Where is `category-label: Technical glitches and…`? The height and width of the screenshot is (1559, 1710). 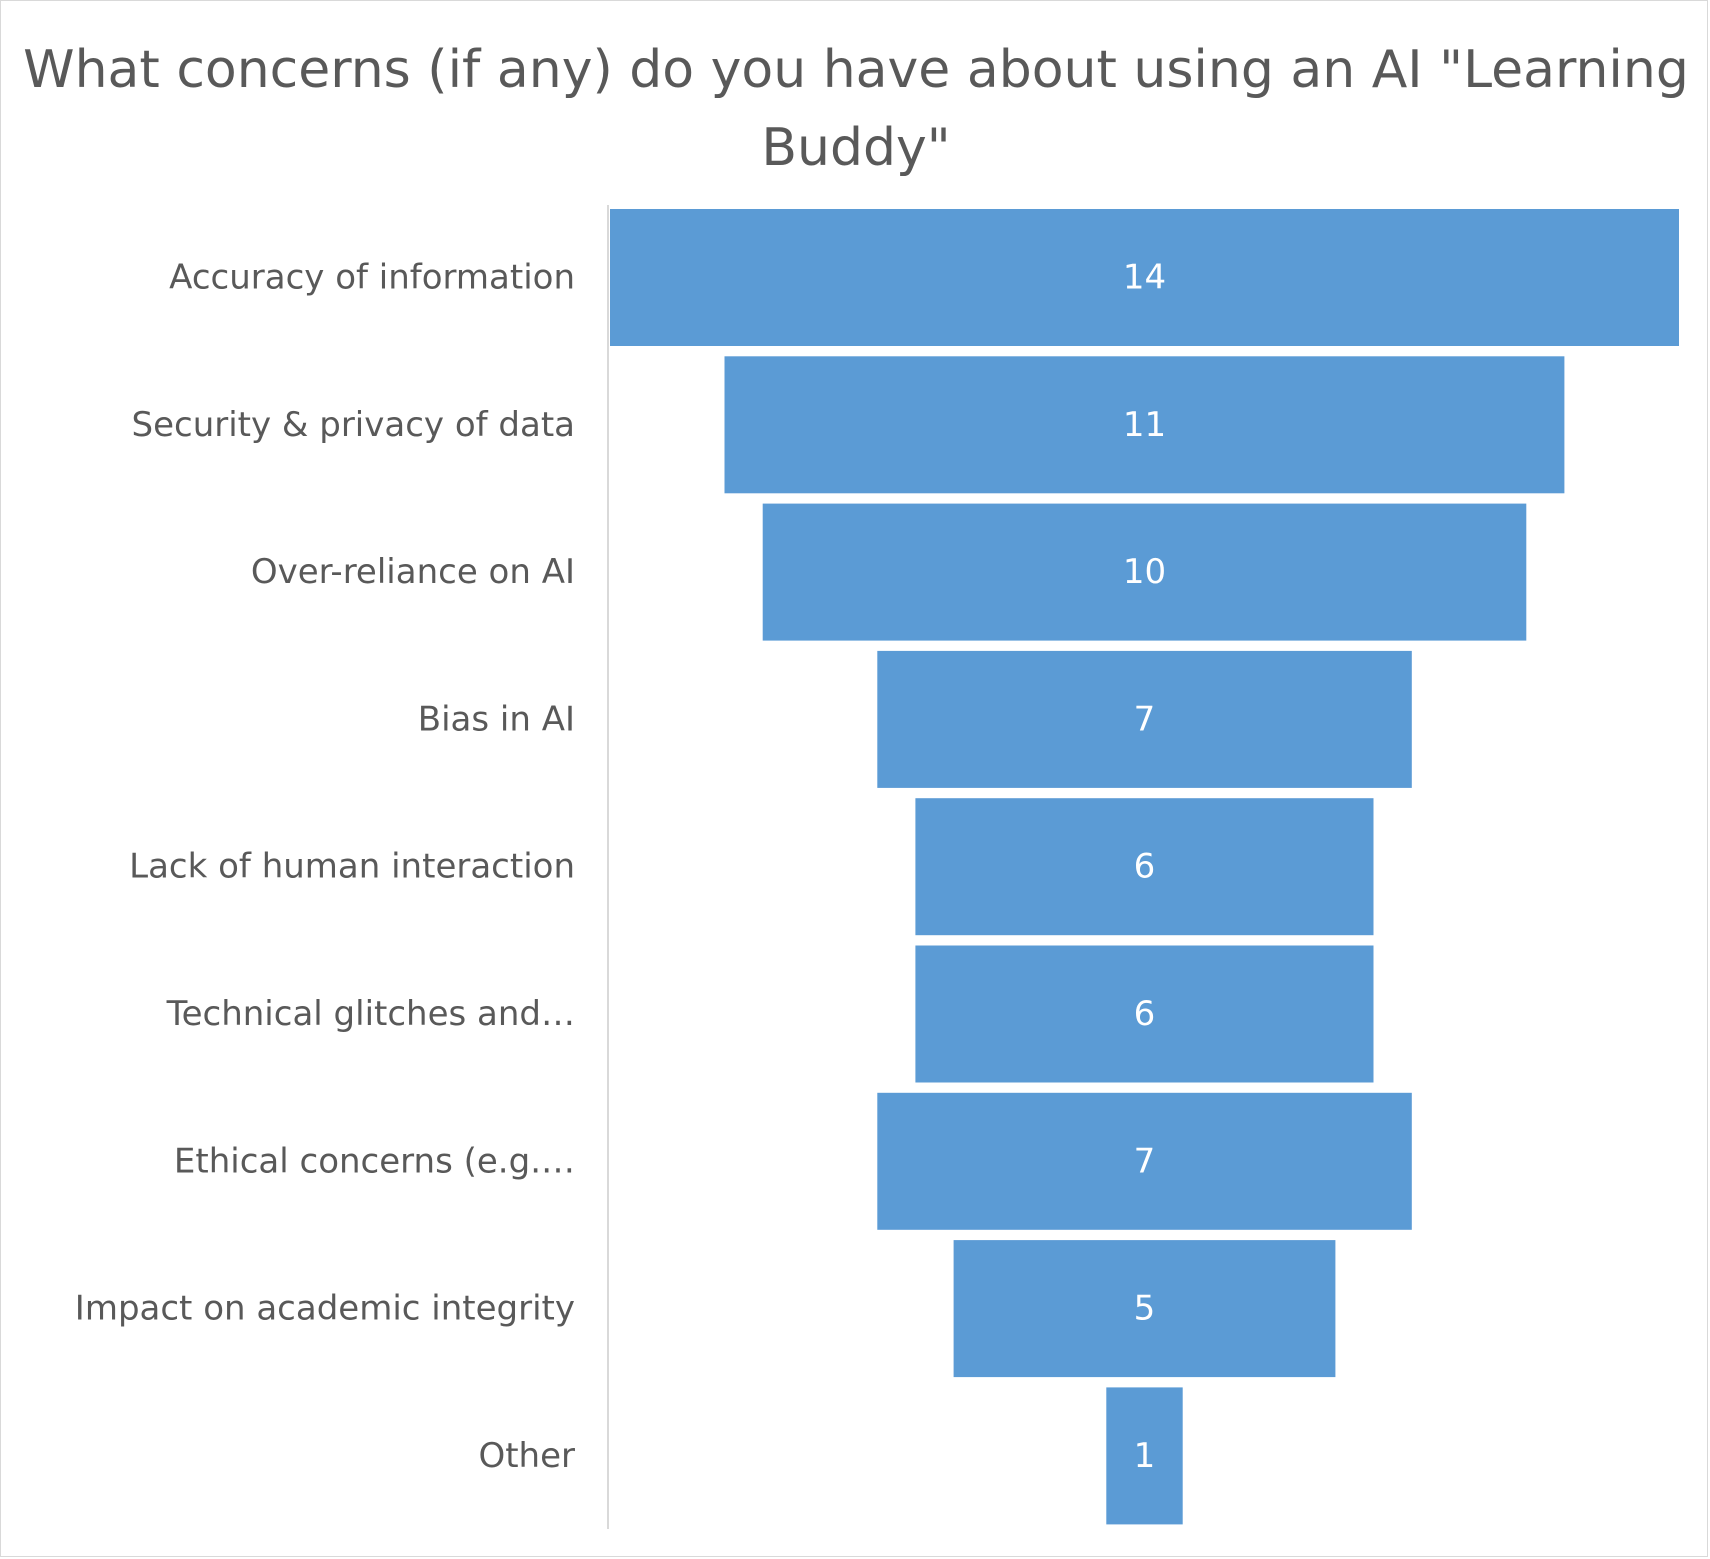
category-label: Technical glitches and… is located at coordinates (370, 1014).